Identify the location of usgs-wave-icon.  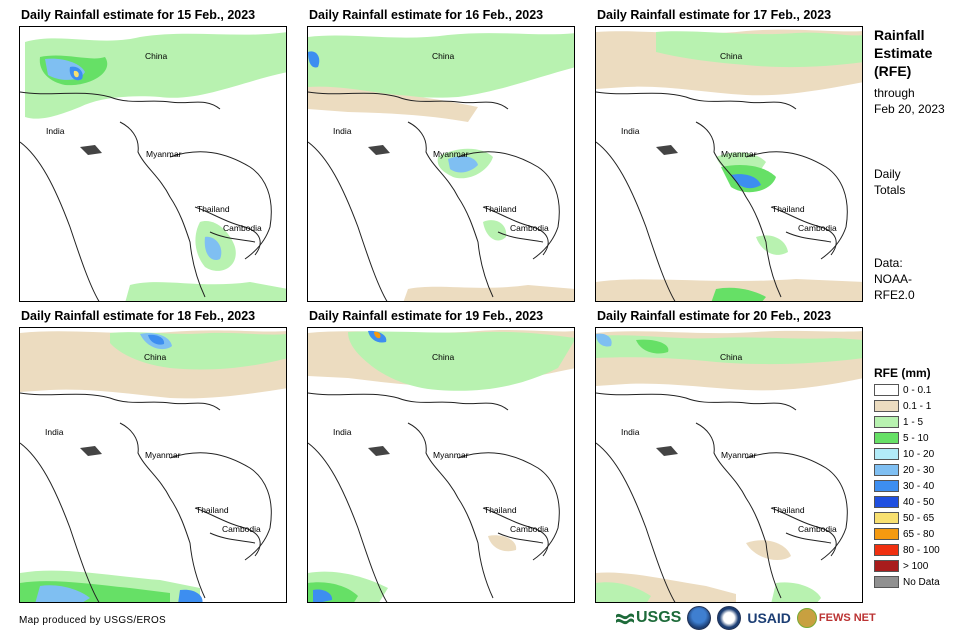
(625, 619).